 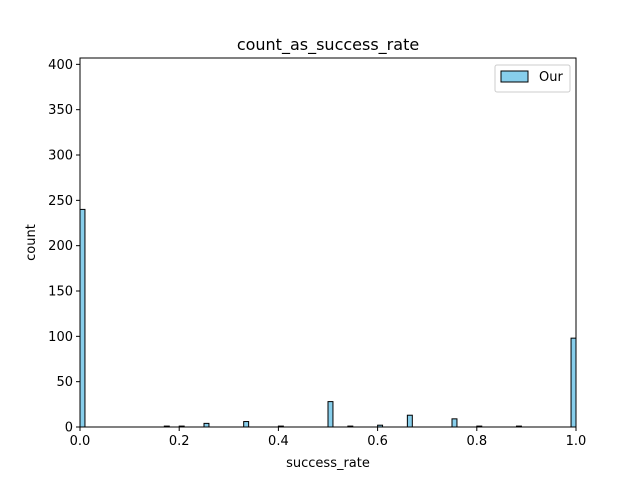 What do you see at coordinates (576, 441) in the screenshot?
I see `x-tick-label: 1.0` at bounding box center [576, 441].